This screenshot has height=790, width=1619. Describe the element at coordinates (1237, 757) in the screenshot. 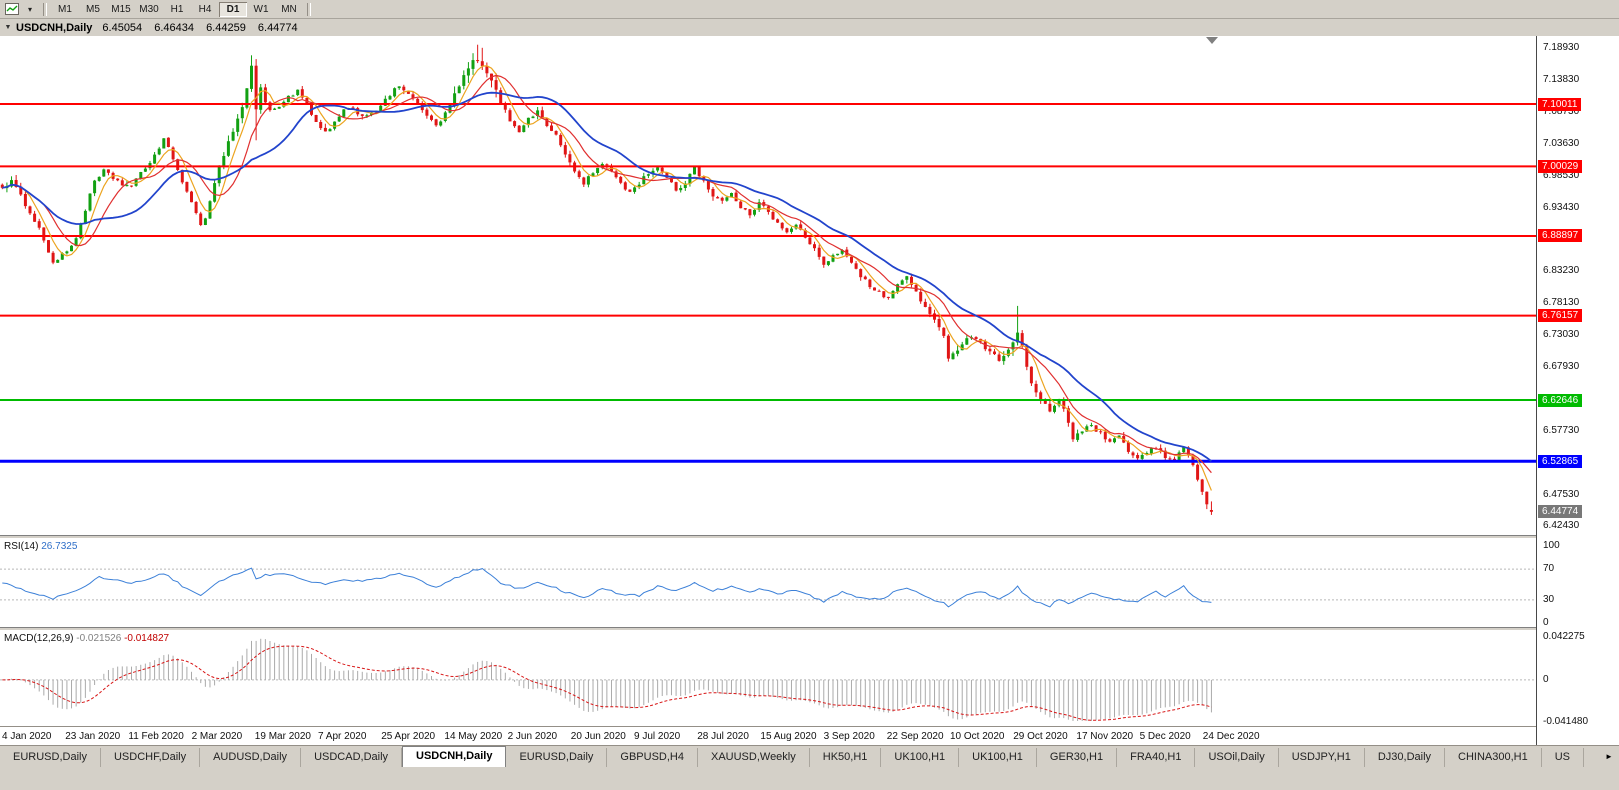

I see `chart-tab-usoil-daily: USOil,Daily` at that location.